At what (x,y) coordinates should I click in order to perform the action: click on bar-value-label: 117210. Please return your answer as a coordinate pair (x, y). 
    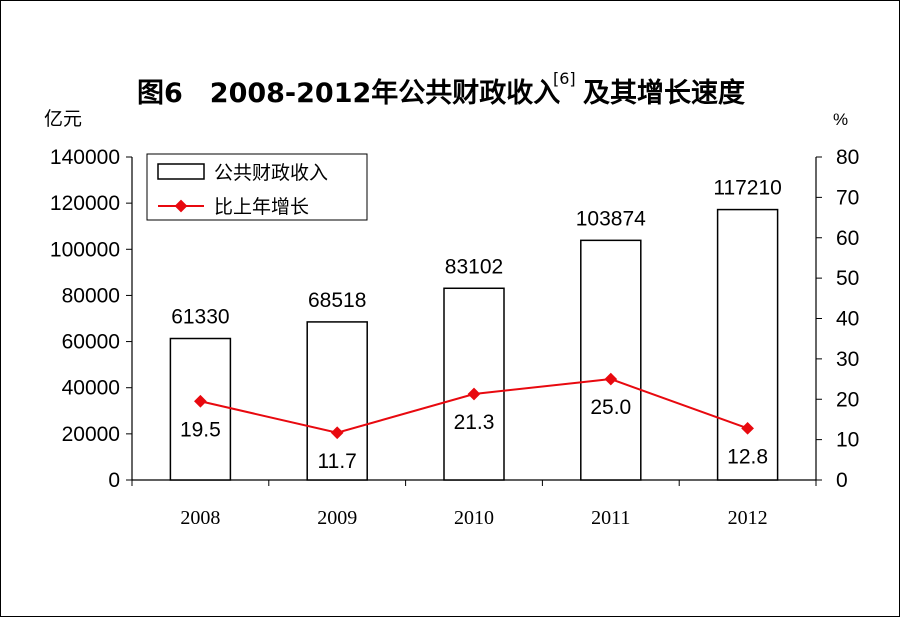
    Looking at the image, I should click on (747, 188).